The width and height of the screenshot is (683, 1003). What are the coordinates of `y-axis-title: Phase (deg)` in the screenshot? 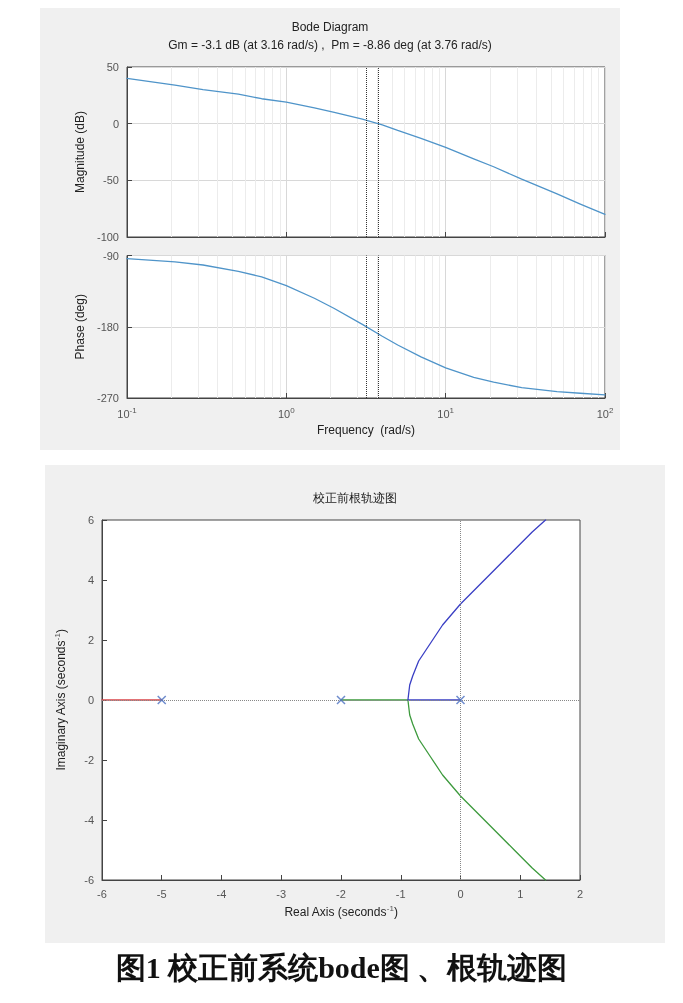 It's located at (80, 327).